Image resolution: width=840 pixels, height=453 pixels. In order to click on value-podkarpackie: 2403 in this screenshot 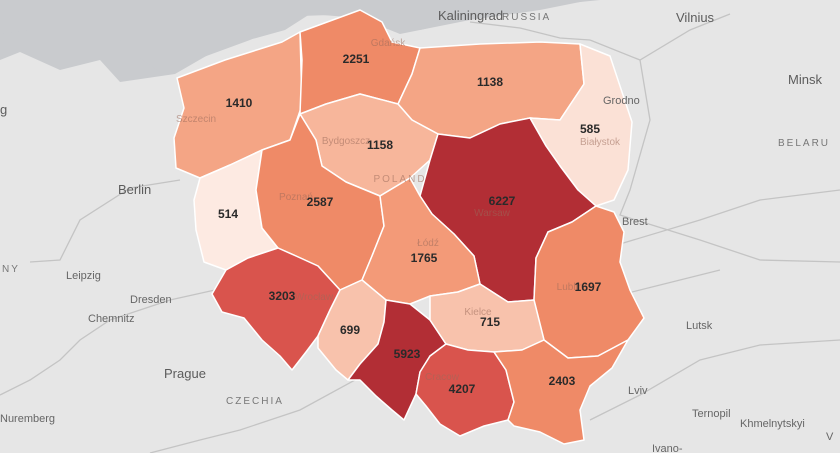, I will do `click(562, 381)`.